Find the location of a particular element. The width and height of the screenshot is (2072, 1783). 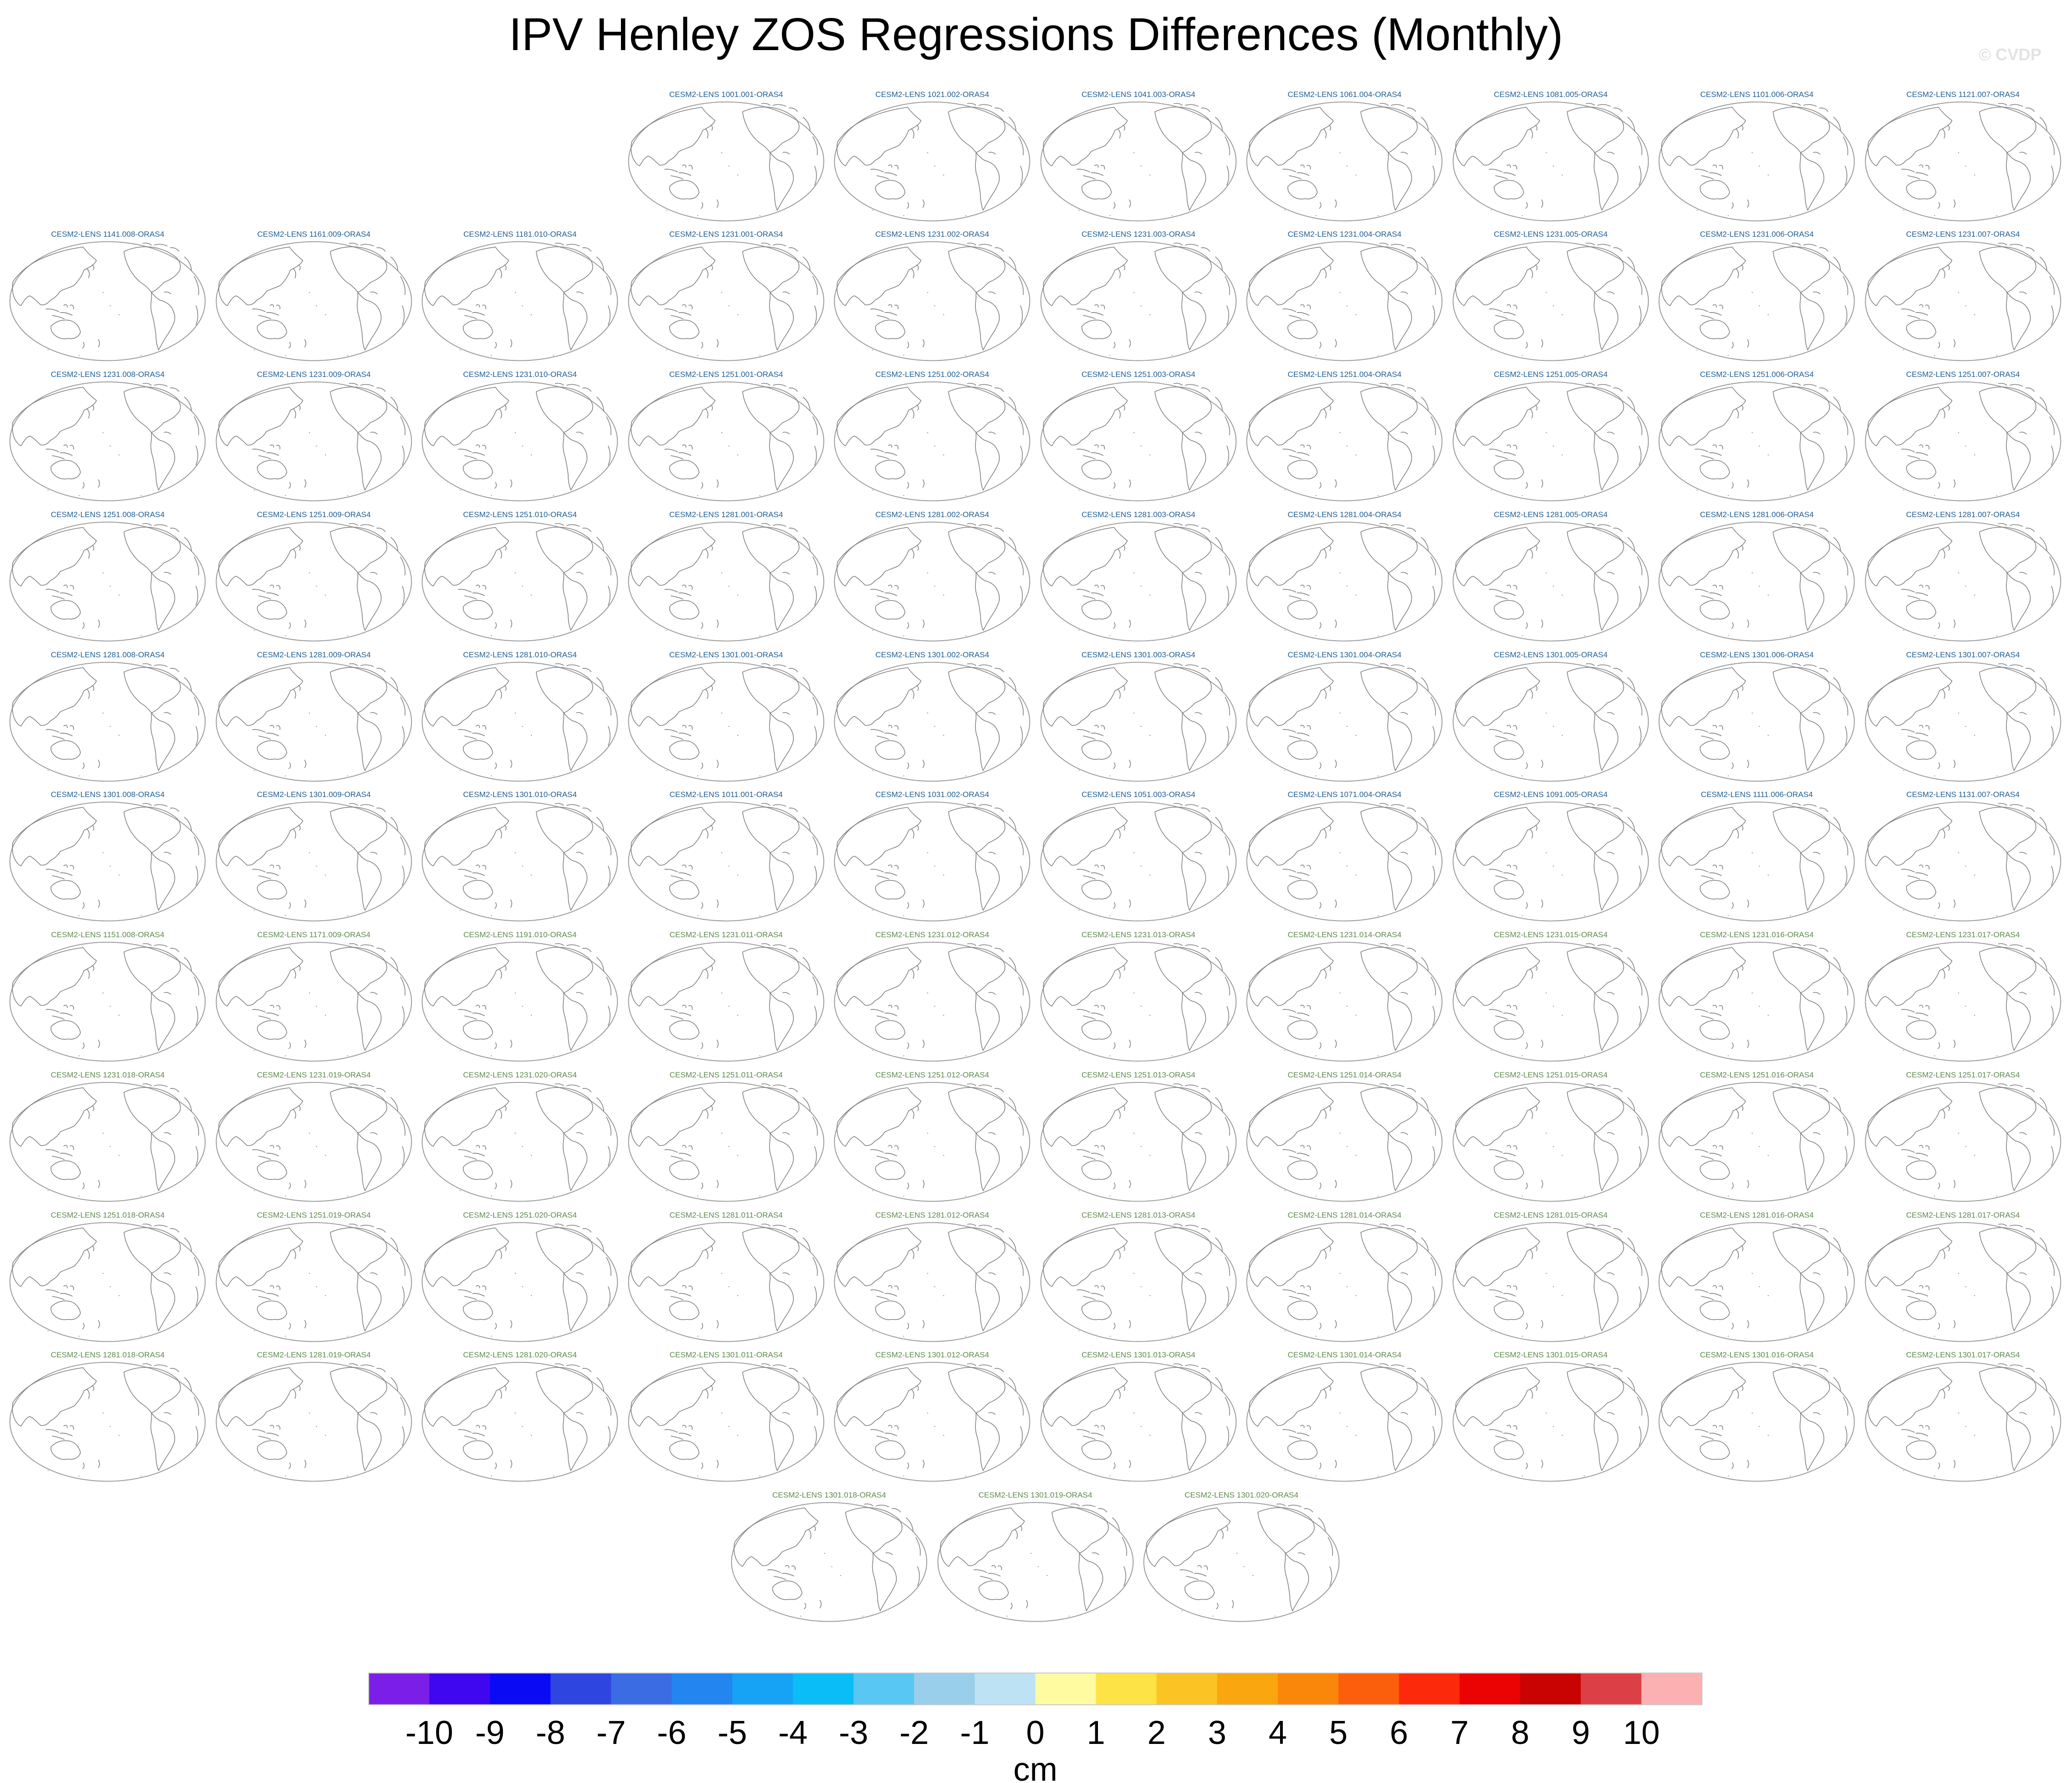

map-panel: CESM2-LENS 1231.011-ORAS4 is located at coordinates (726, 997).